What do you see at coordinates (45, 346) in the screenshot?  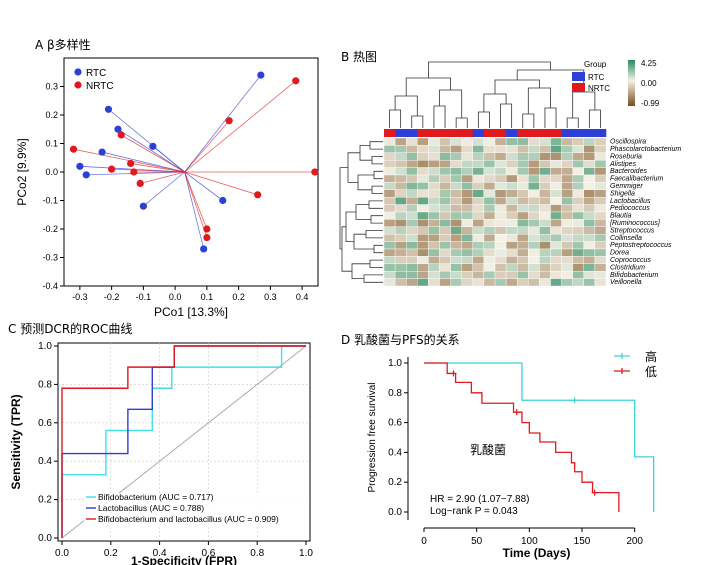 I see `roc-y-tick-label: 1.0` at bounding box center [45, 346].